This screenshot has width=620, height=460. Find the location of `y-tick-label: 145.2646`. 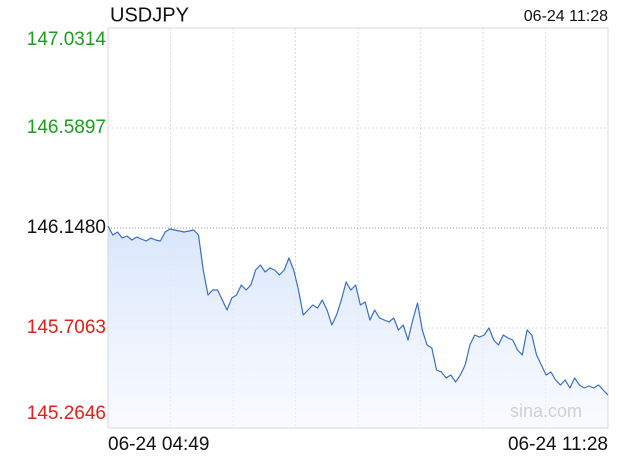

y-tick-label: 145.2646 is located at coordinates (66, 413).